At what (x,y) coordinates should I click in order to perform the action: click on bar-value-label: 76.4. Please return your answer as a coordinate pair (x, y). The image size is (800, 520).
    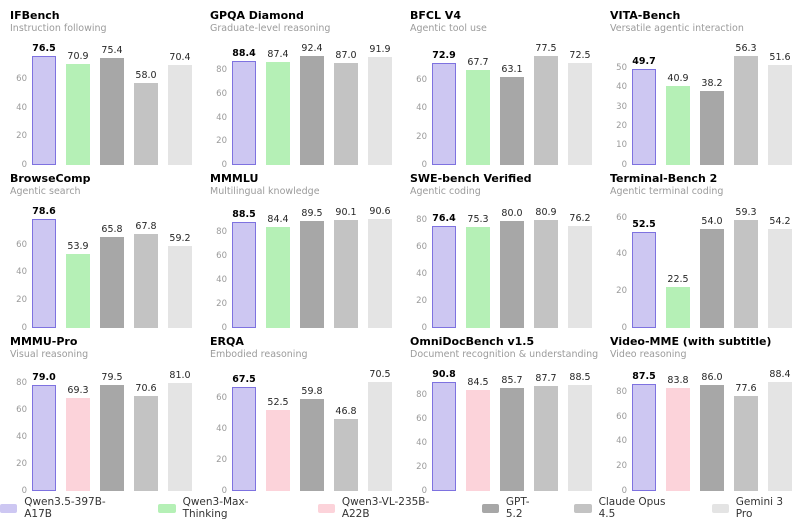
    Looking at the image, I should click on (444, 218).